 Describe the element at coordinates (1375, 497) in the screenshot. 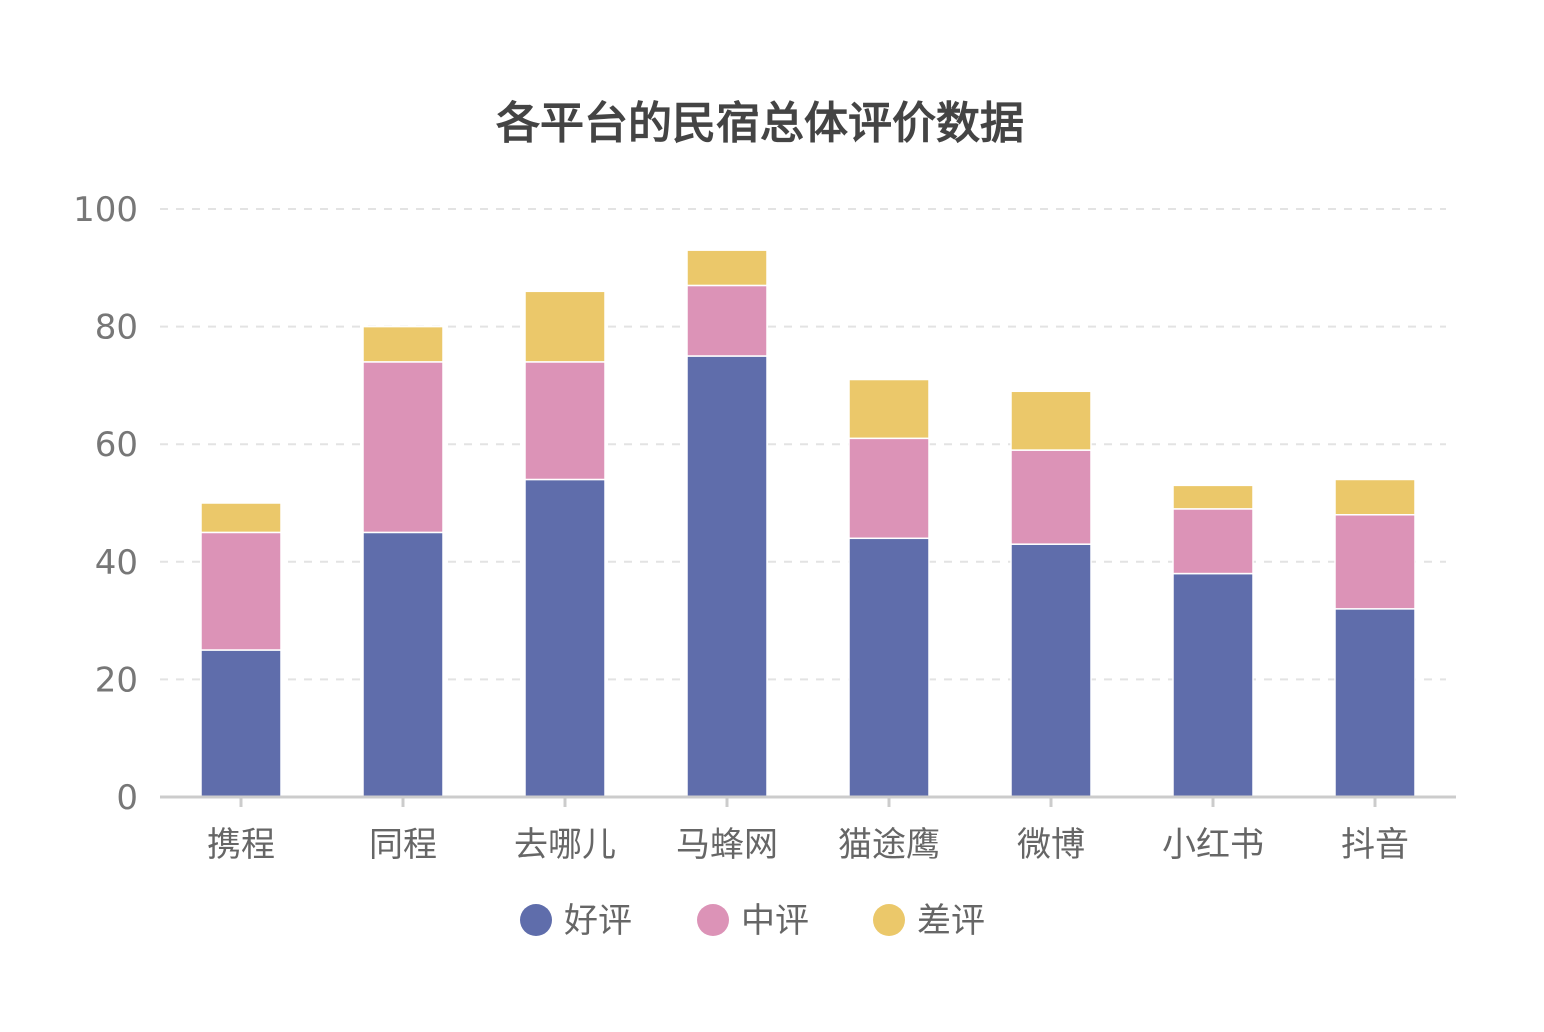

I see `bar-segment-差评-抖音` at that location.